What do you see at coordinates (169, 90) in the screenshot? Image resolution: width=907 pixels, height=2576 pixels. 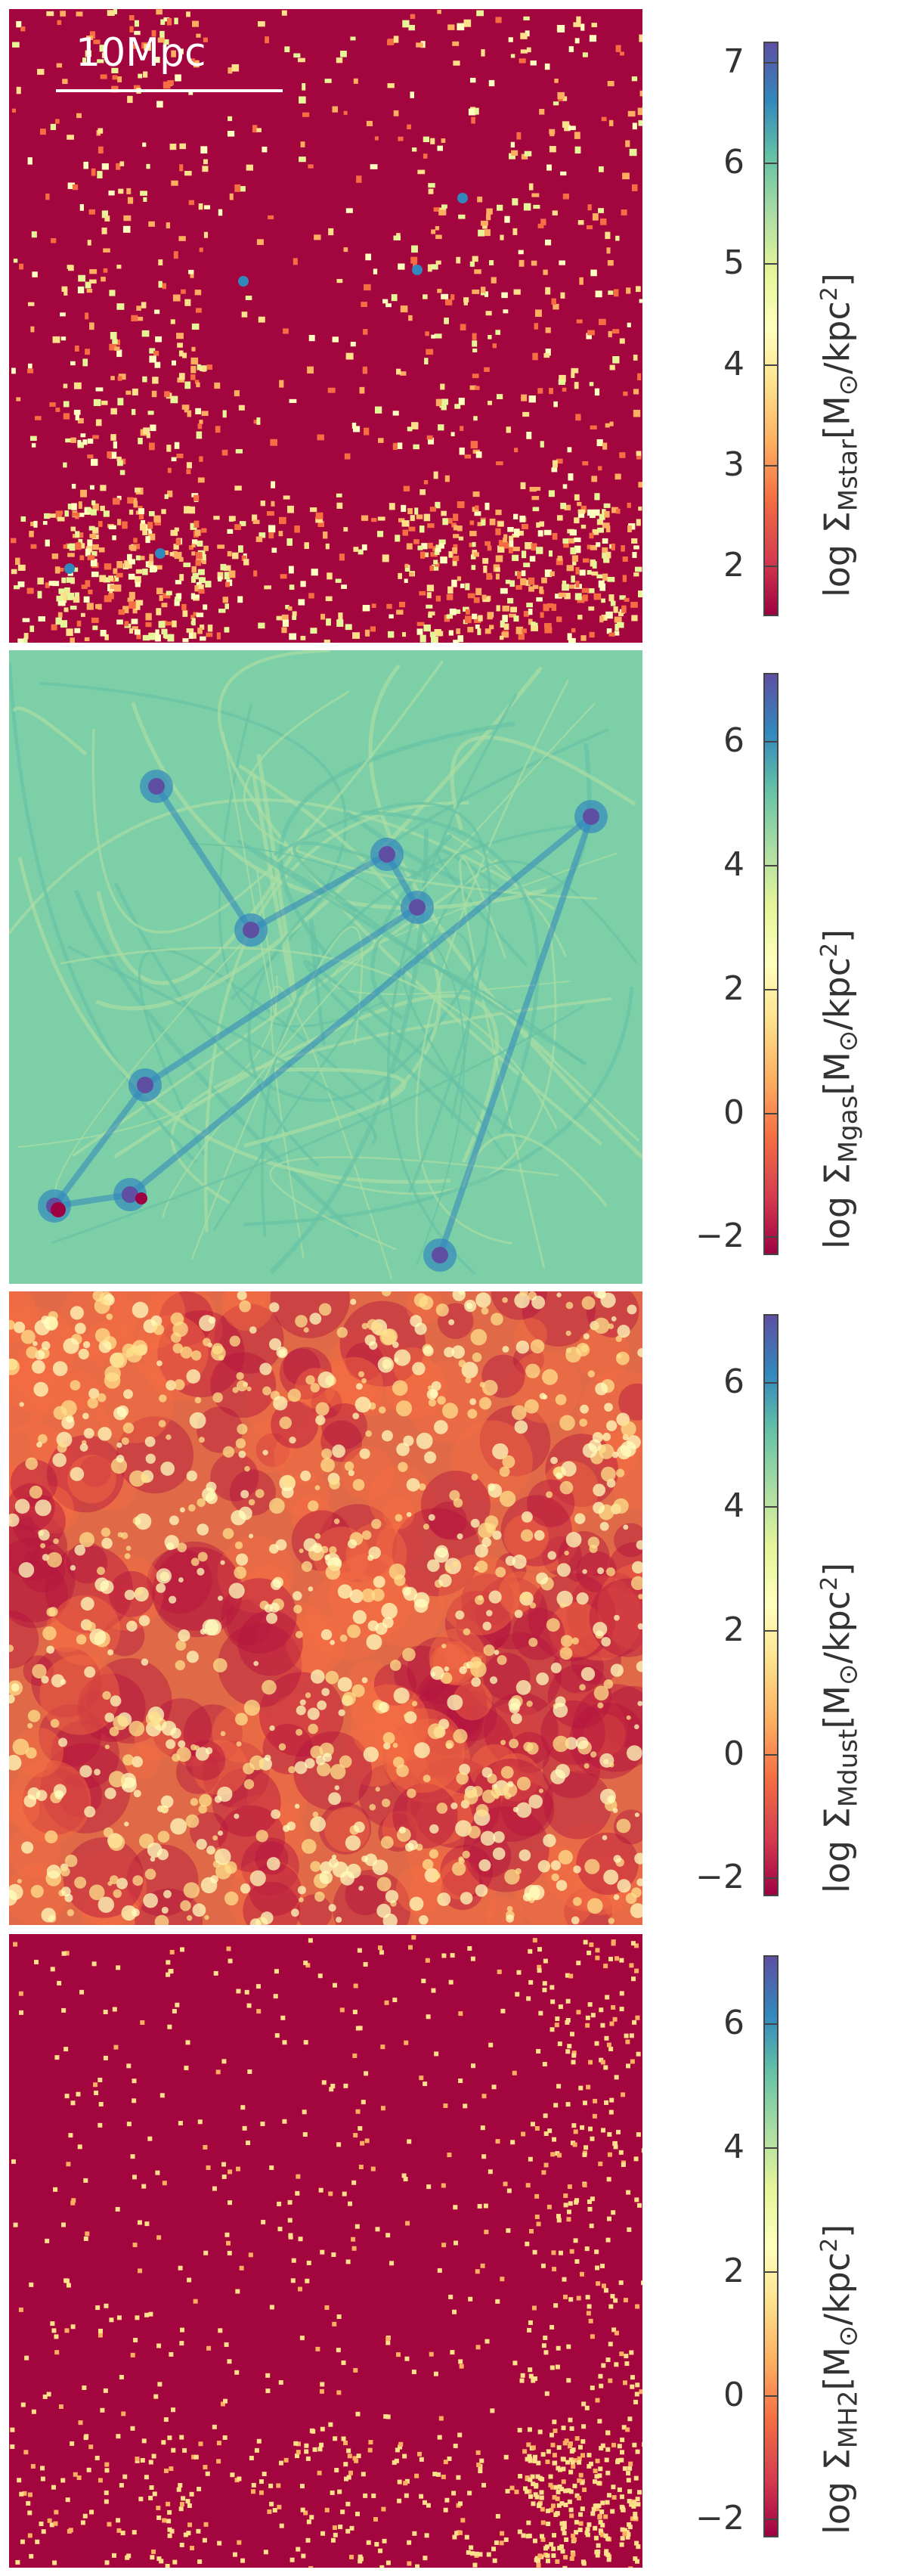 I see `scale-bar` at bounding box center [169, 90].